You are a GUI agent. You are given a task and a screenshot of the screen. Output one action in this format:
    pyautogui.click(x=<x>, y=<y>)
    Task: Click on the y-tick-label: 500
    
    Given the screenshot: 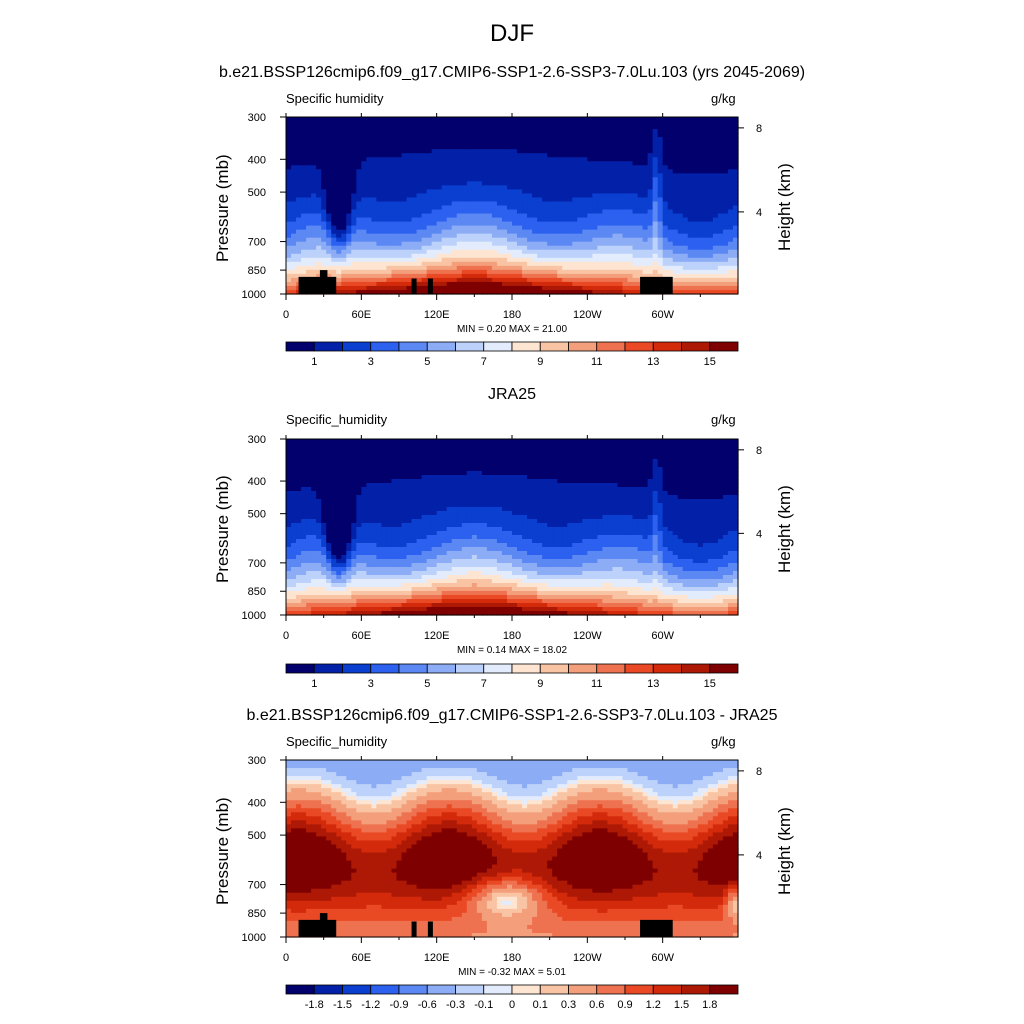 What is the action you would take?
    pyautogui.click(x=257, y=836)
    